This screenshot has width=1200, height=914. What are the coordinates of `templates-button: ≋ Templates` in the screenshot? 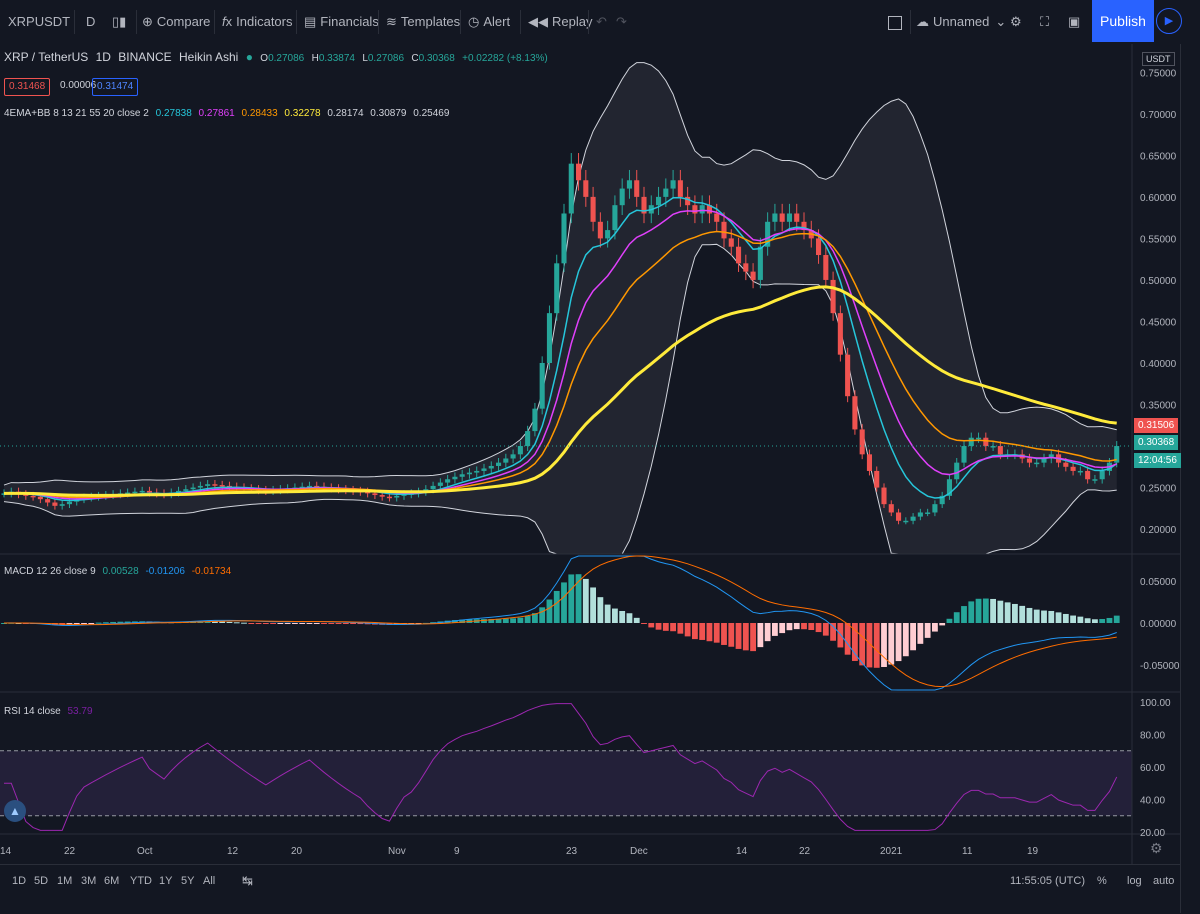 It's located at (423, 22).